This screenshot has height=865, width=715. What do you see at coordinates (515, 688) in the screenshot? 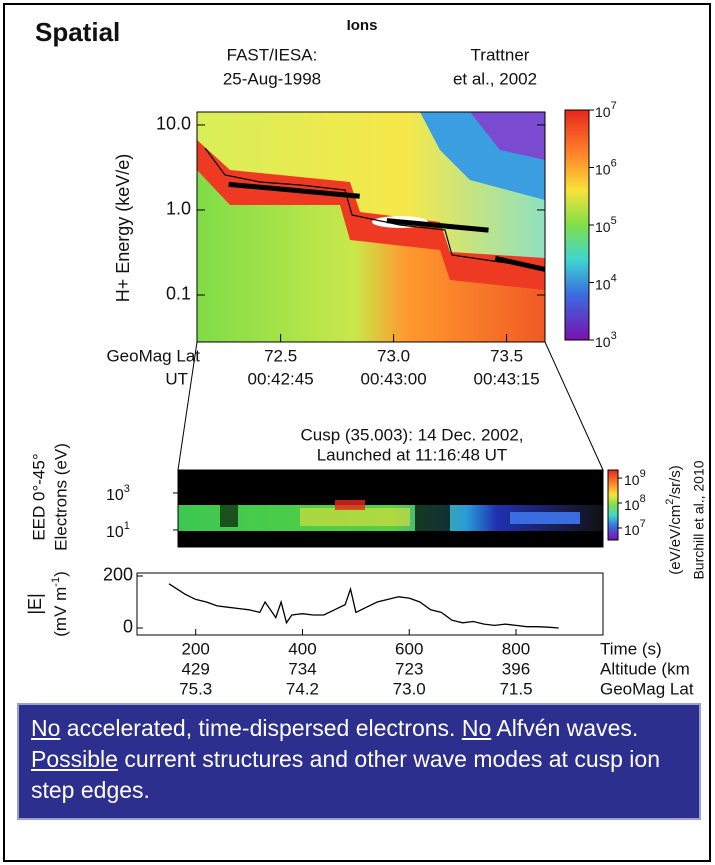
I see `x-row-label: 71.5` at bounding box center [515, 688].